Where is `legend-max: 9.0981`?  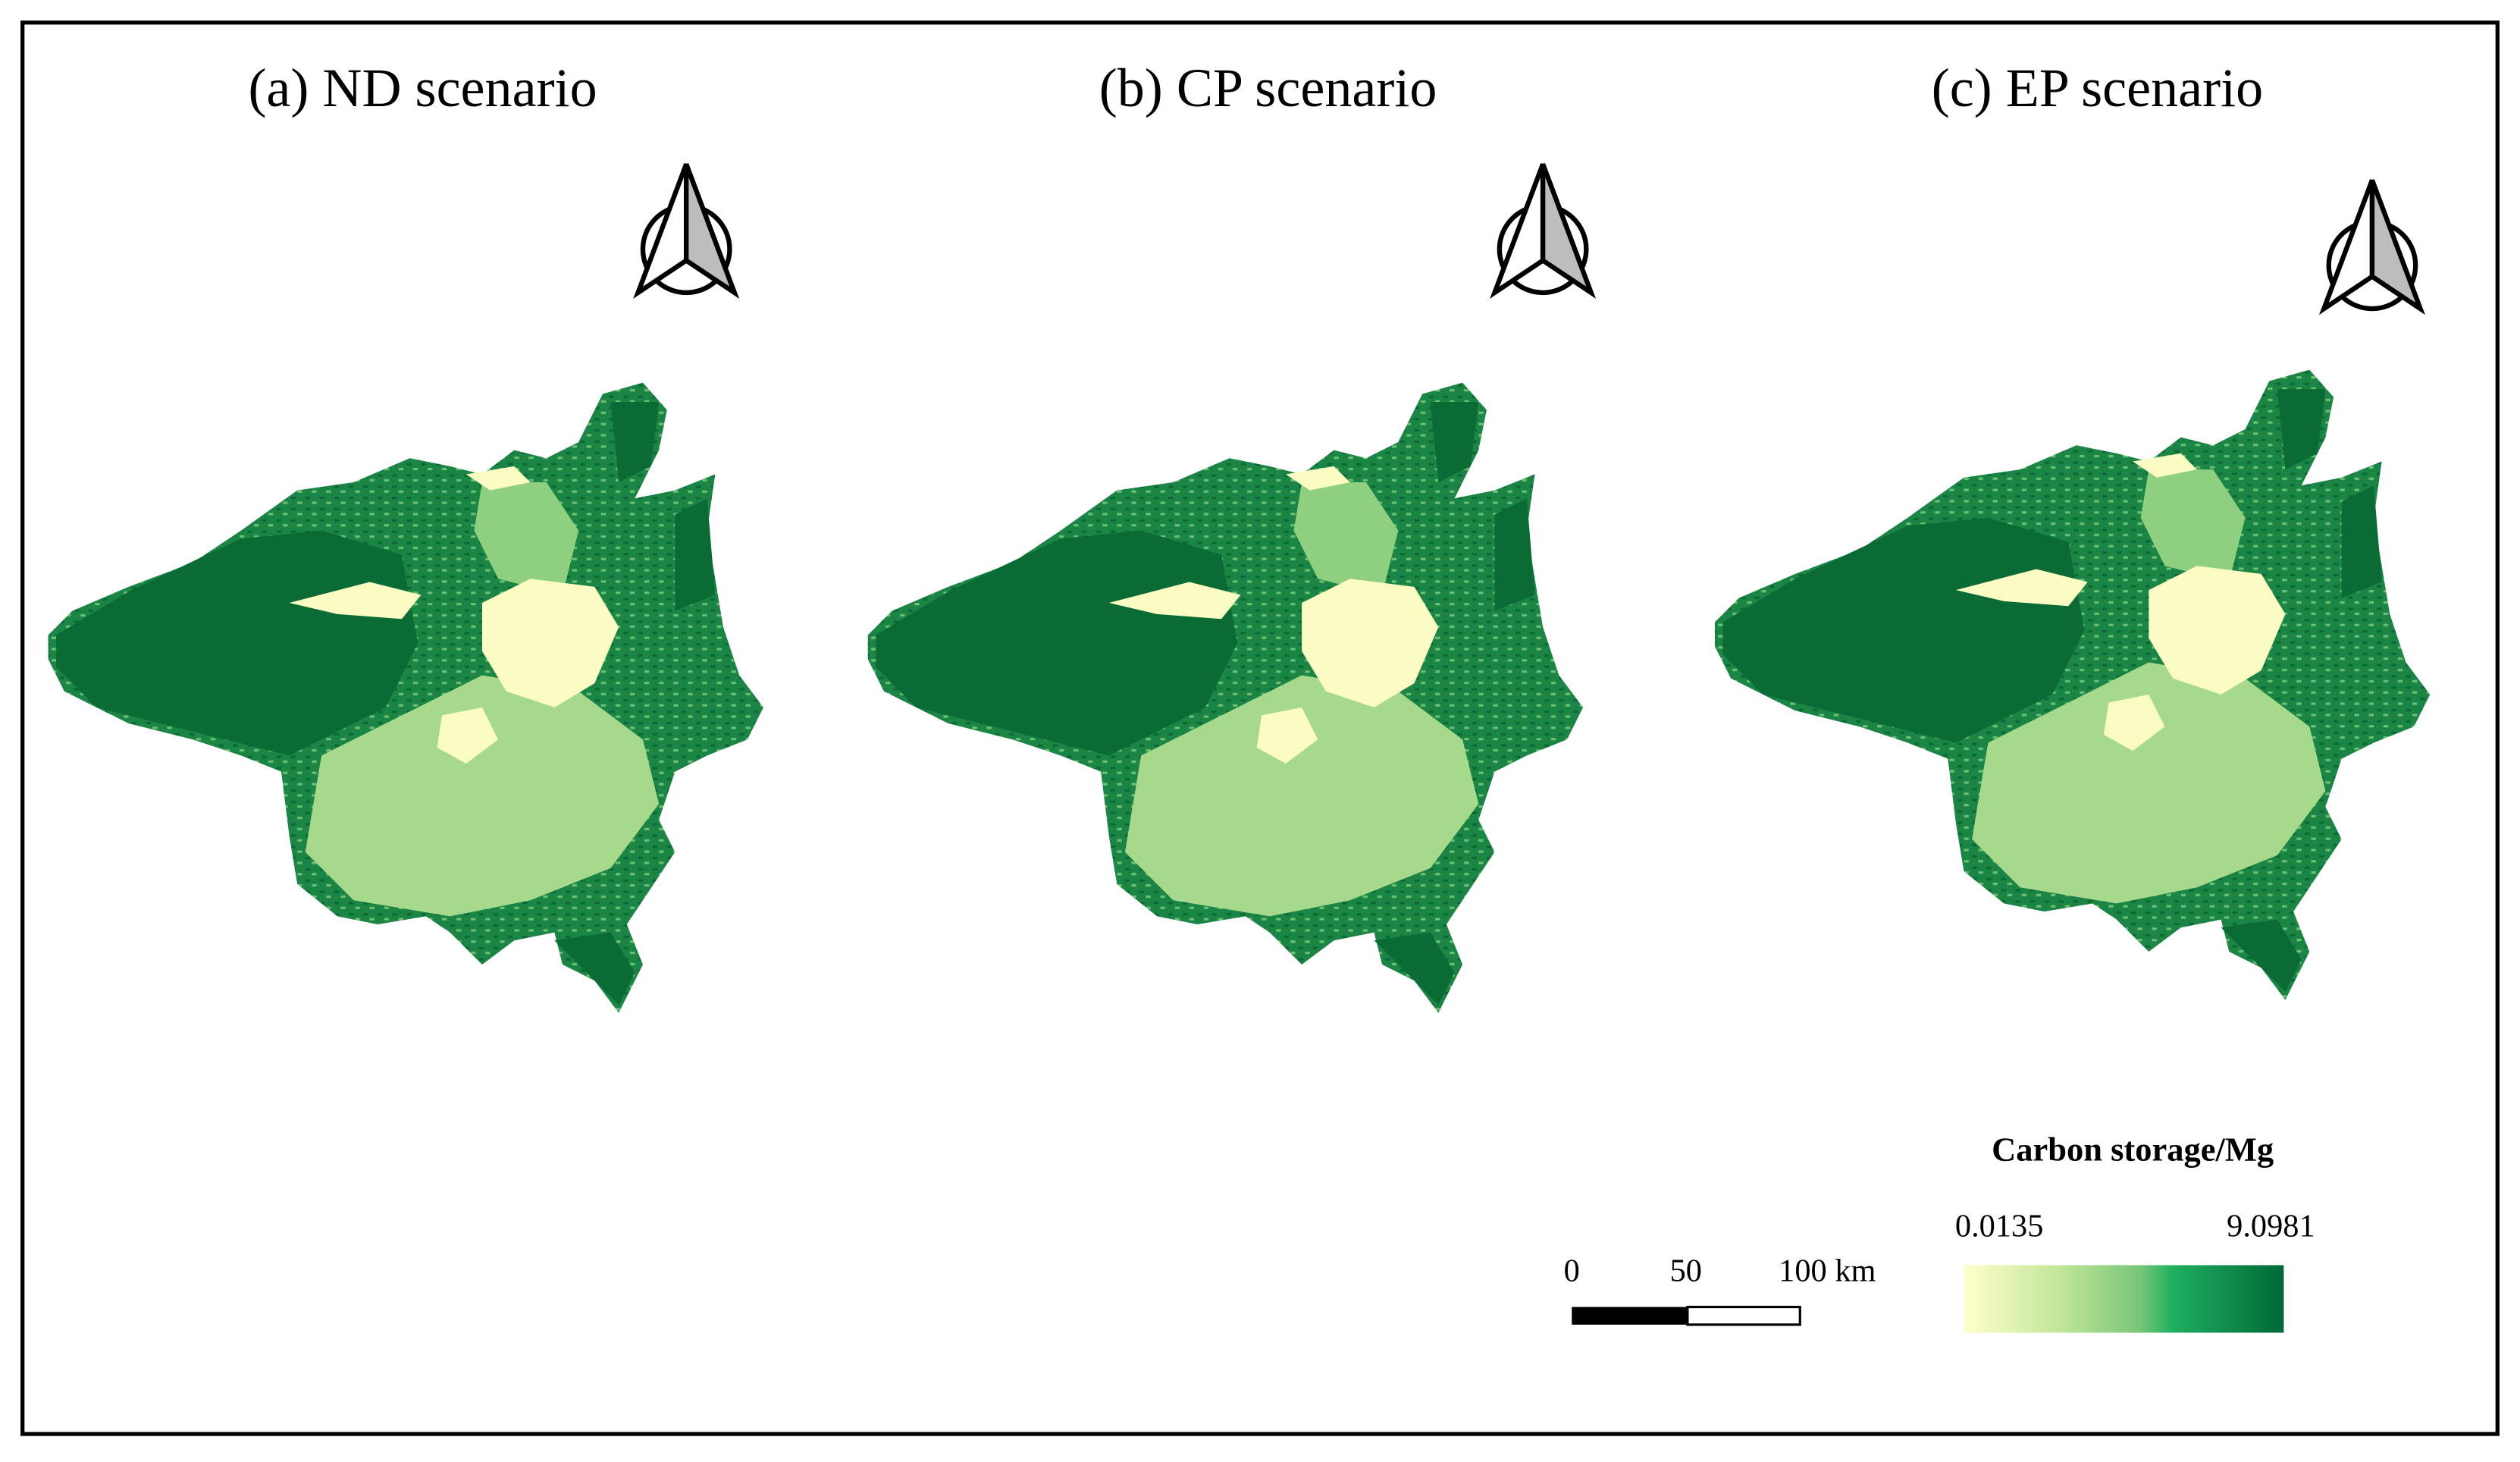 legend-max: 9.0981 is located at coordinates (2271, 1226).